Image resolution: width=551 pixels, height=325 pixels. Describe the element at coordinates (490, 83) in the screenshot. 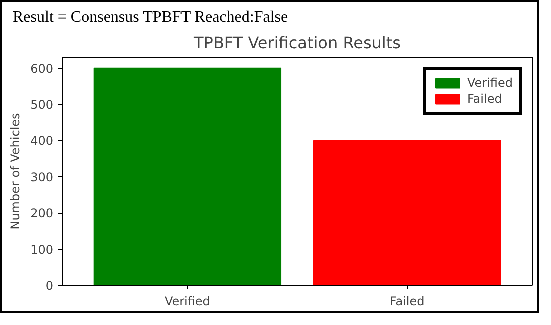

I see `legend-label: Verified` at that location.